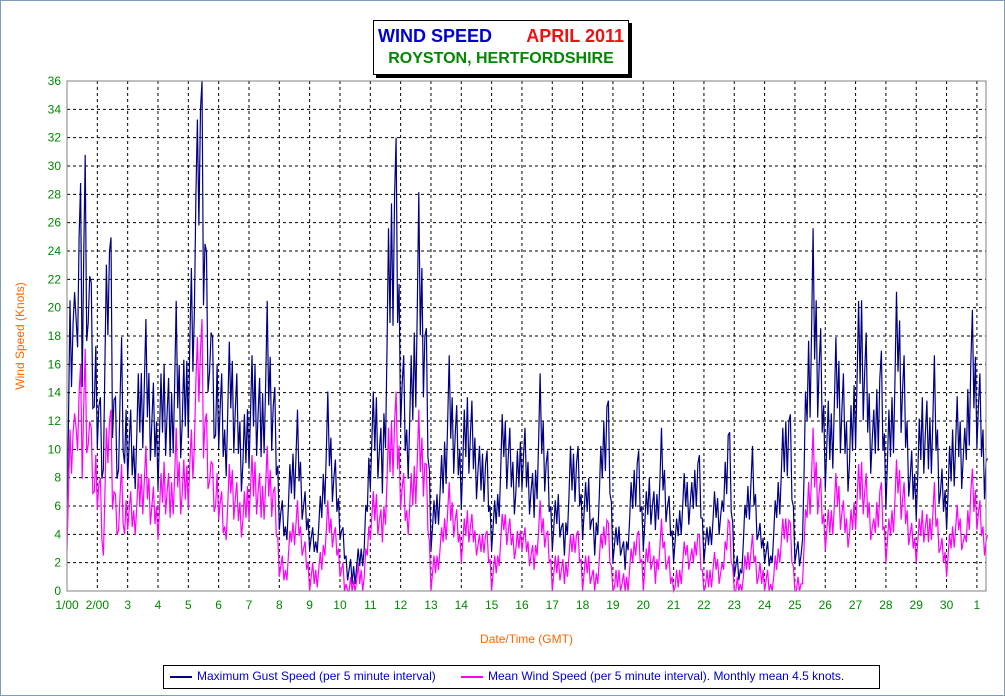 The width and height of the screenshot is (1005, 696). I want to click on x-tick-label: 17, so click(553, 605).